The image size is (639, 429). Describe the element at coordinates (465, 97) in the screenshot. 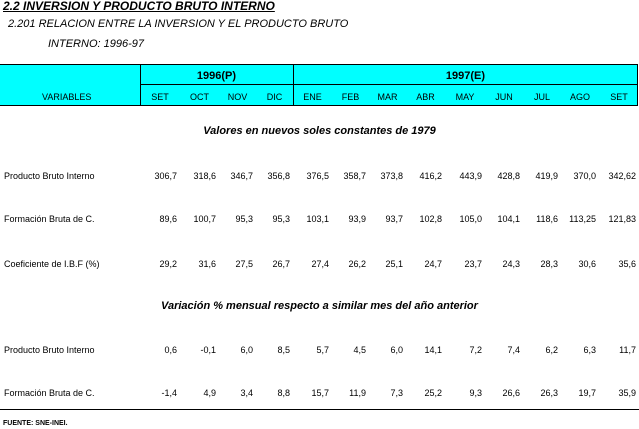

I see `month-header: MAY` at that location.